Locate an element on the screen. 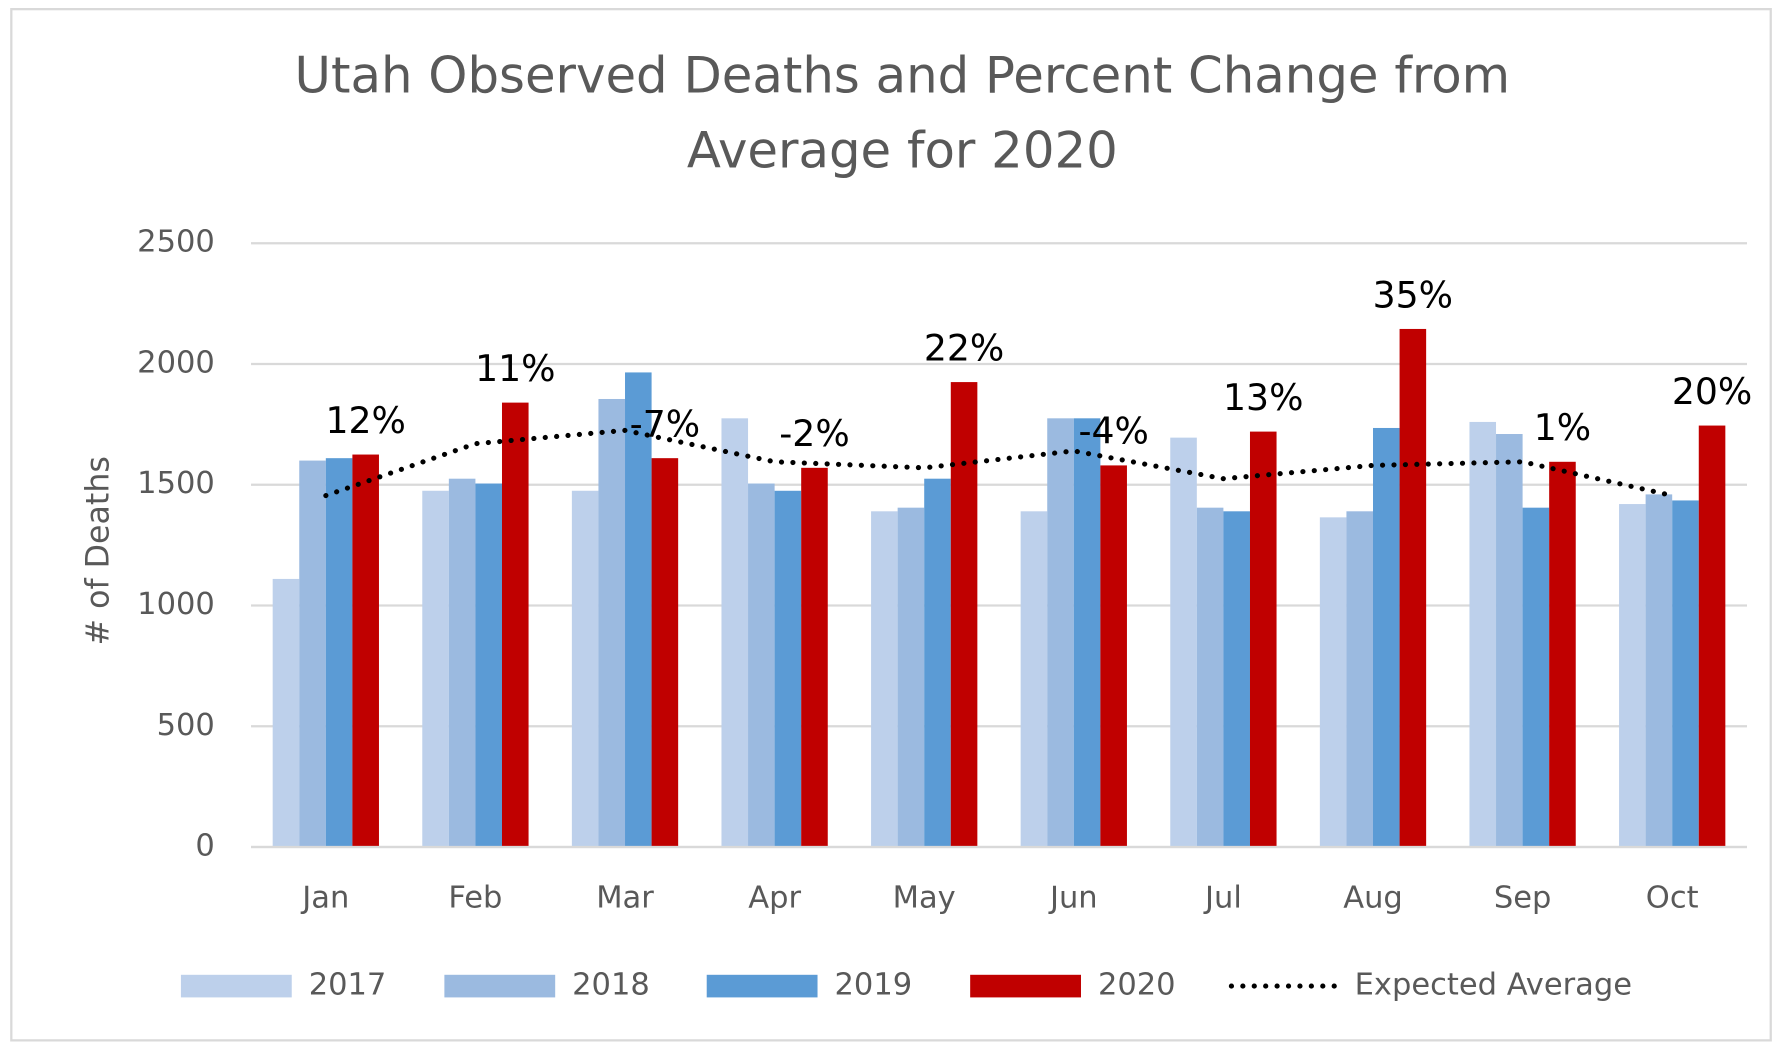 The width and height of the screenshot is (1773, 1045). x-tick-label: Oct is located at coordinates (1672, 898).